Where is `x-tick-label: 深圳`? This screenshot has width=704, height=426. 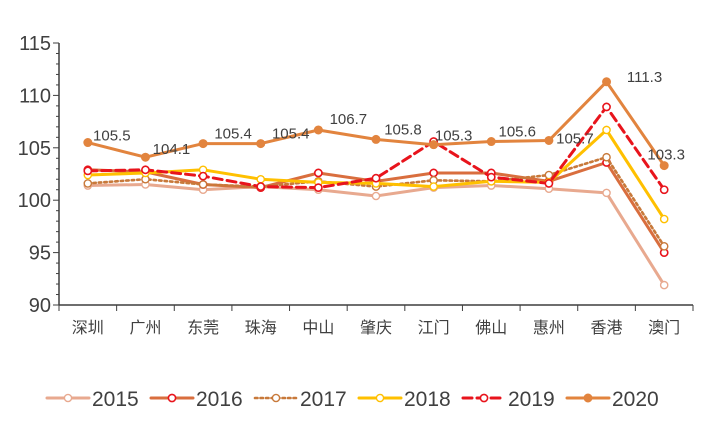
x-tick-label: 深圳 is located at coordinates (88, 327).